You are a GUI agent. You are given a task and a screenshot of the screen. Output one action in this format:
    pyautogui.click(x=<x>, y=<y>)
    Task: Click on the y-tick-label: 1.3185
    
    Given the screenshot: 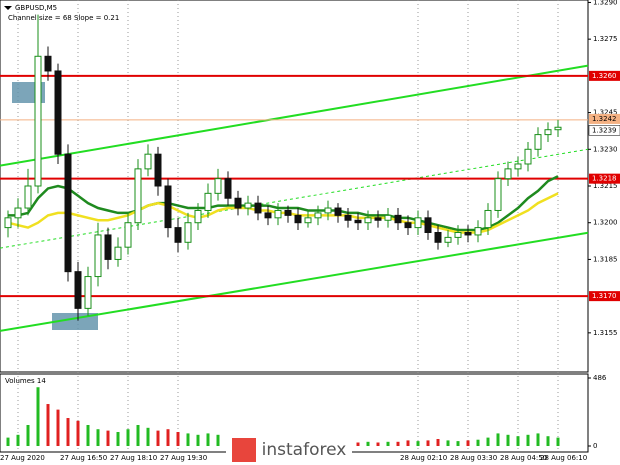 What is the action you would take?
    pyautogui.click(x=605, y=259)
    